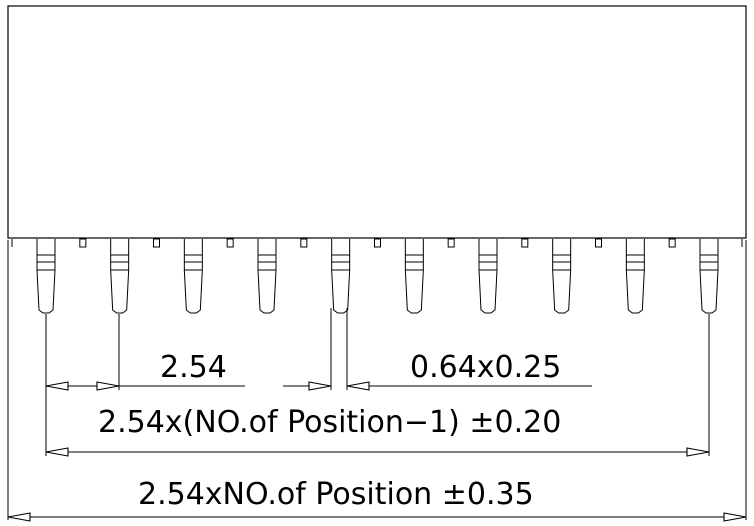 This screenshot has width=754, height=526. I want to click on span-arrow-left, so click(57, 452).